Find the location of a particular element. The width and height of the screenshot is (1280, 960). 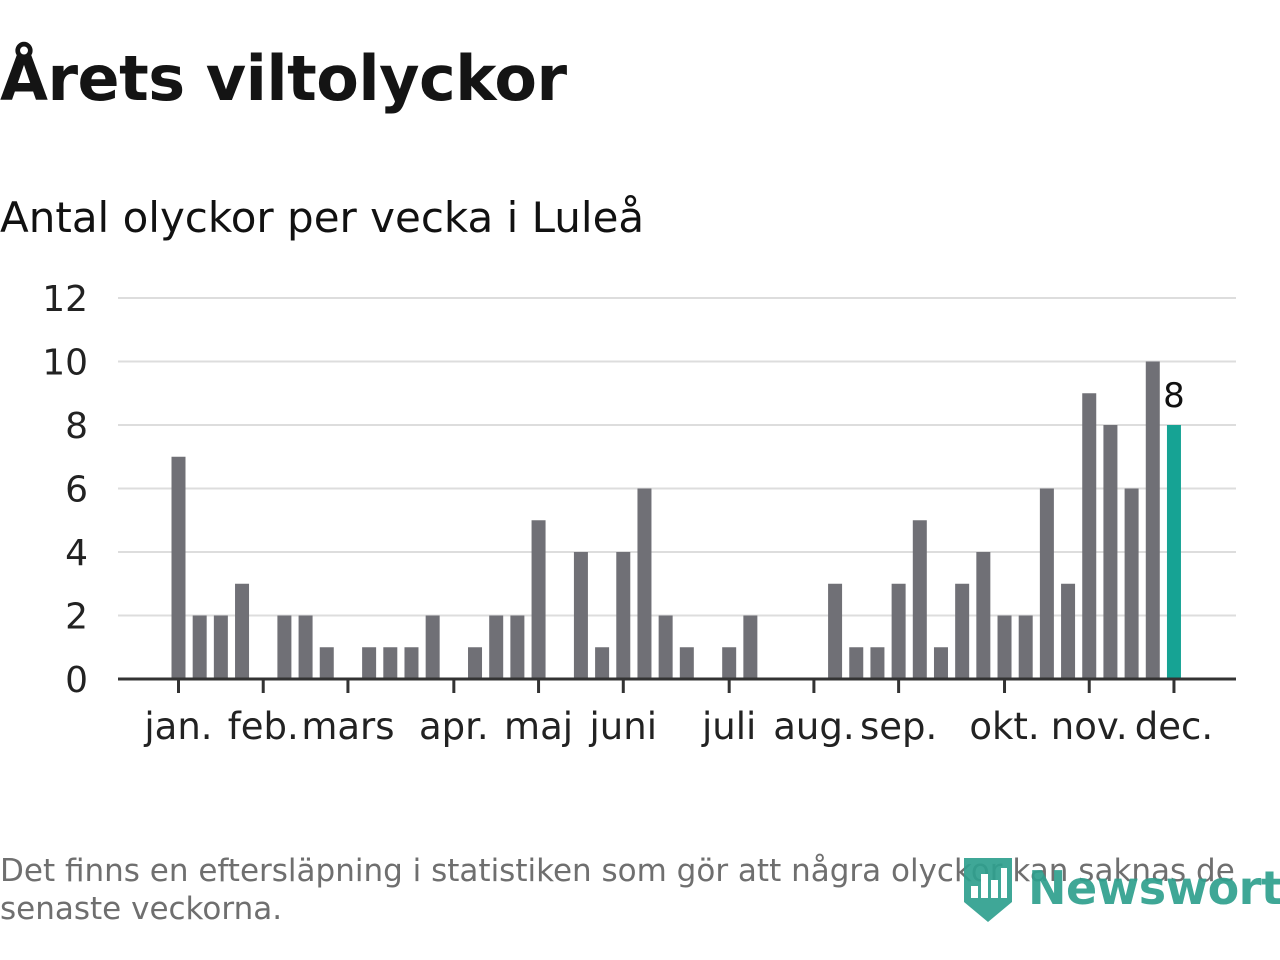

month-label-dec: dec. is located at coordinates (1174, 726).